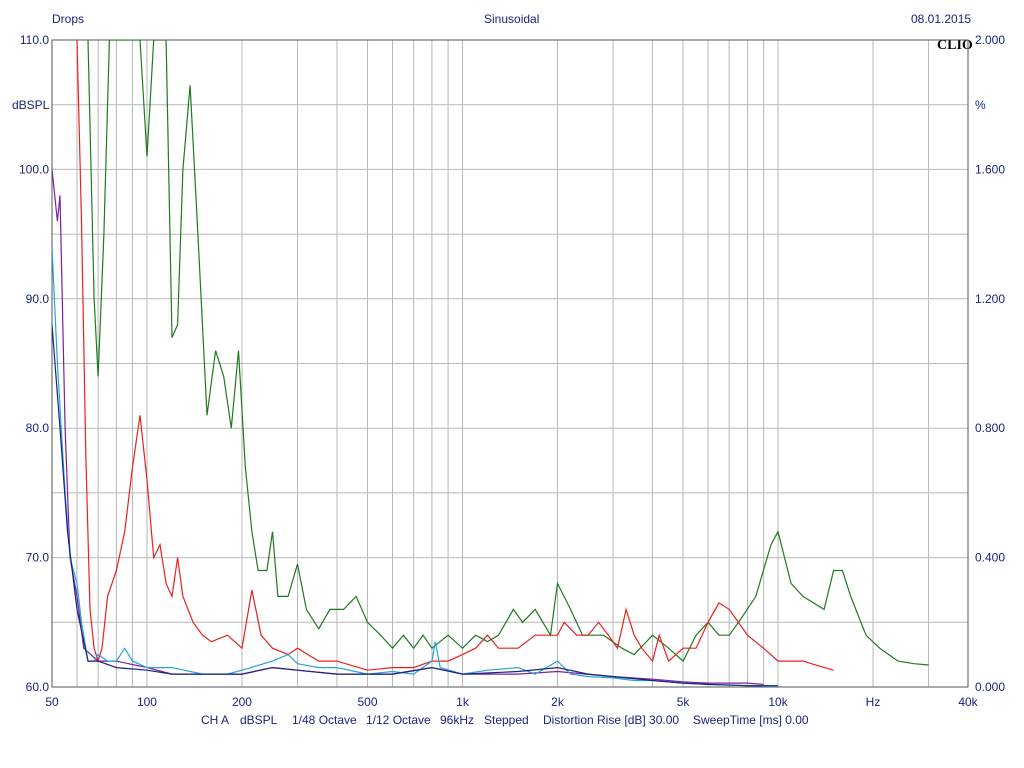  I want to click on x-tick-label: 2k, so click(558, 702).